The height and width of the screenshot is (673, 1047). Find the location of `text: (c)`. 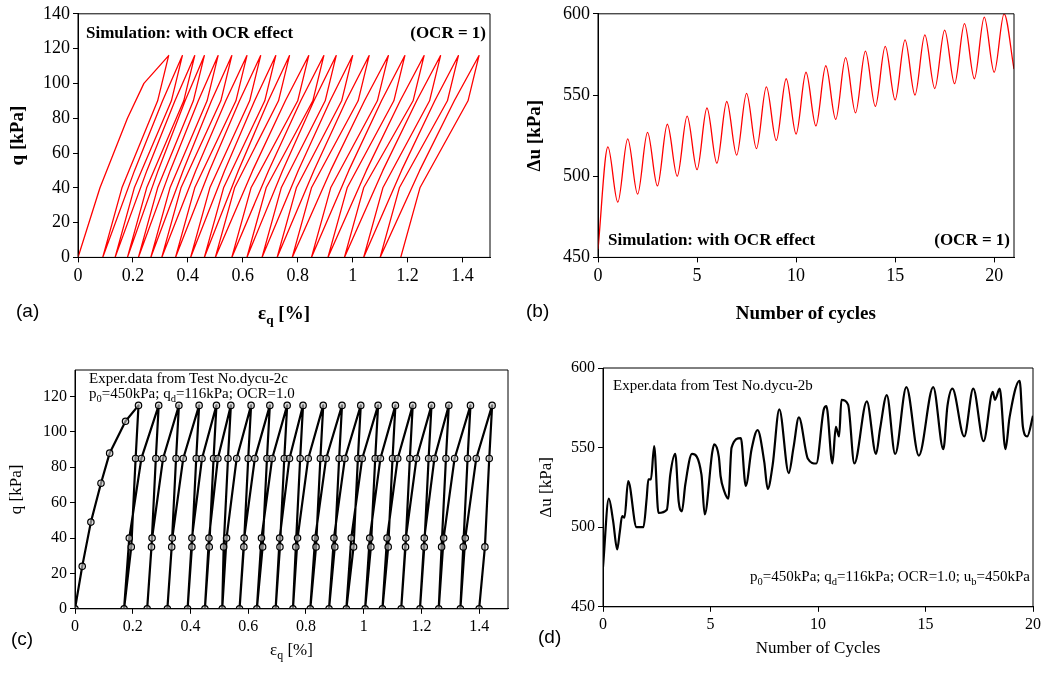

text: (c) is located at coordinates (22, 638).